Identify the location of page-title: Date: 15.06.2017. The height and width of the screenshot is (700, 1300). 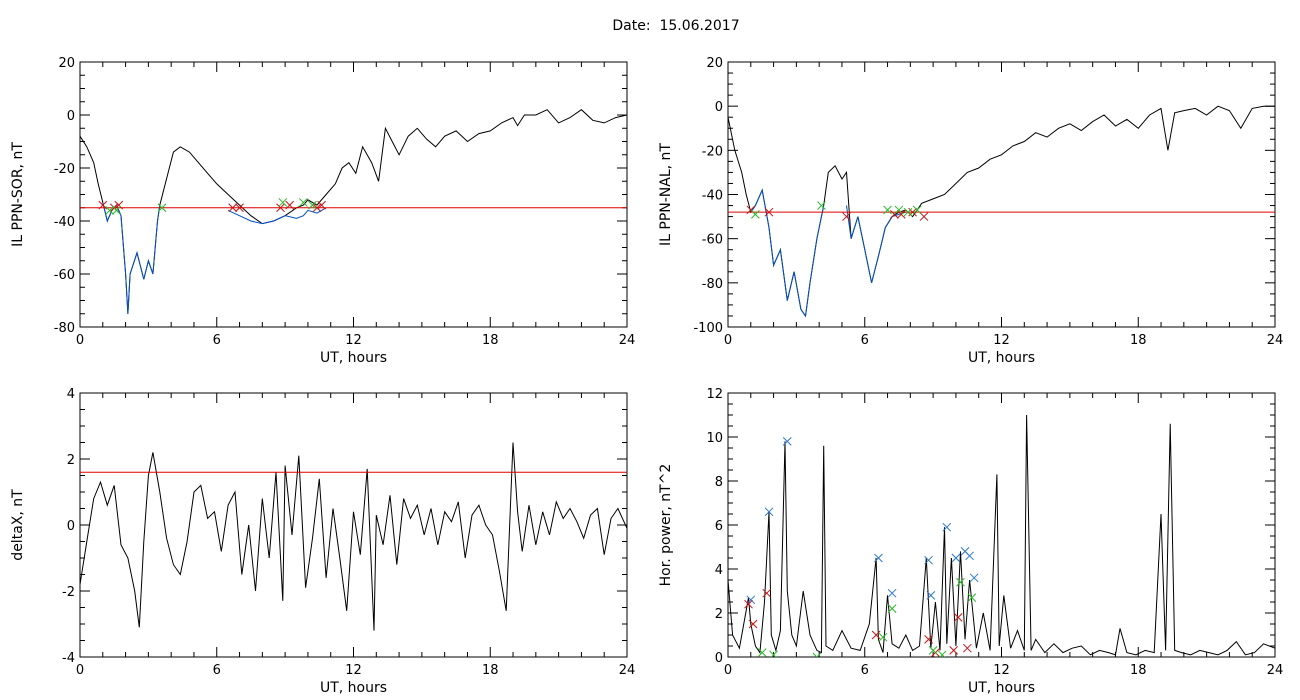
(676, 26).